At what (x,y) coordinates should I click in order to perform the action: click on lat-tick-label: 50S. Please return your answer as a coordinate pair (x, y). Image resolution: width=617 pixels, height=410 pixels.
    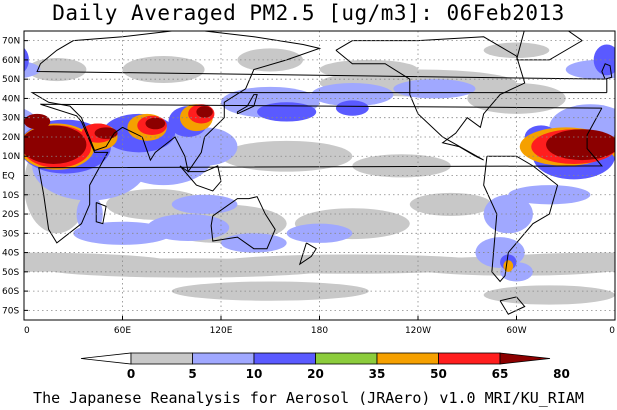
    Looking at the image, I should click on (10, 273).